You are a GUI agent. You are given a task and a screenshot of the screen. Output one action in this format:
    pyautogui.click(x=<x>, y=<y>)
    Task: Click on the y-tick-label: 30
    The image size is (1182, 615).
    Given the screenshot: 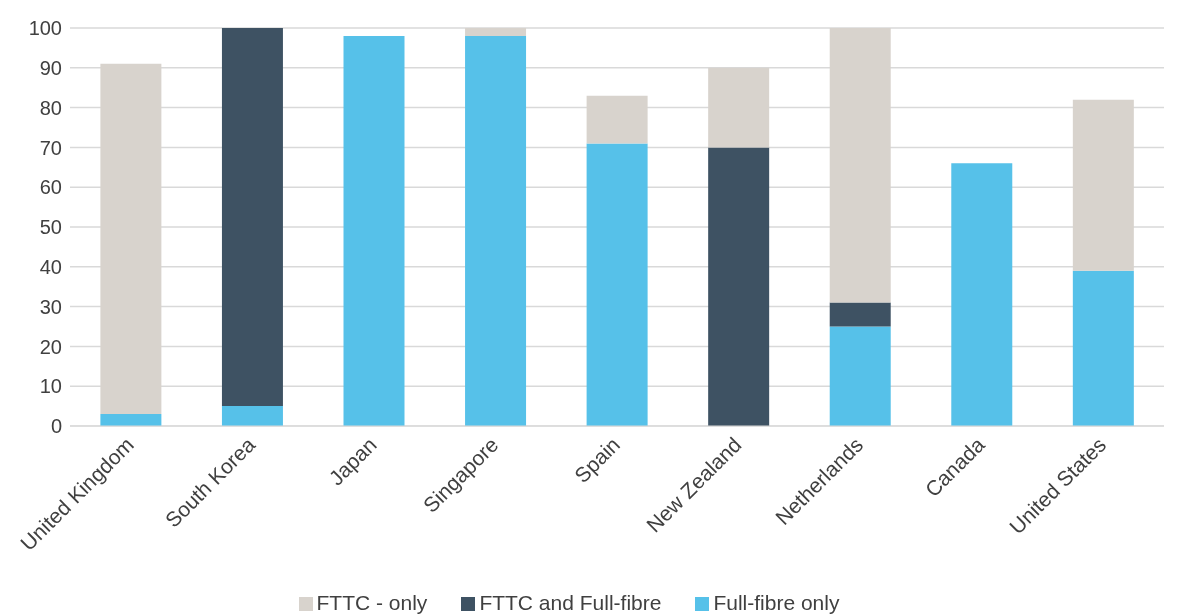 What is the action you would take?
    pyautogui.click(x=50, y=306)
    